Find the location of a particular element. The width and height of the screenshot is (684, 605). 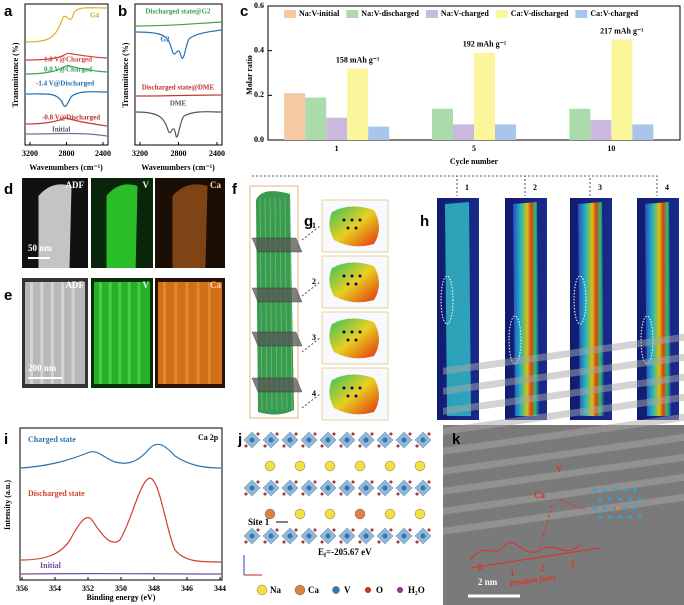

legend-label: Na:V-discharged is located at coordinates (390, 13).